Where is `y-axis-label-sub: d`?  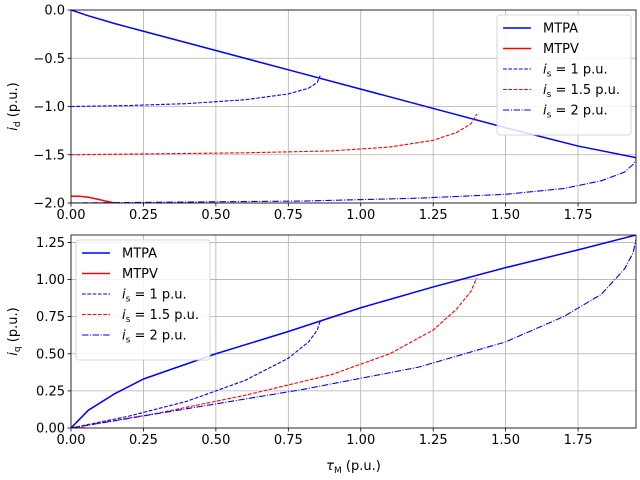
y-axis-label-sub: d is located at coordinates (18, 124).